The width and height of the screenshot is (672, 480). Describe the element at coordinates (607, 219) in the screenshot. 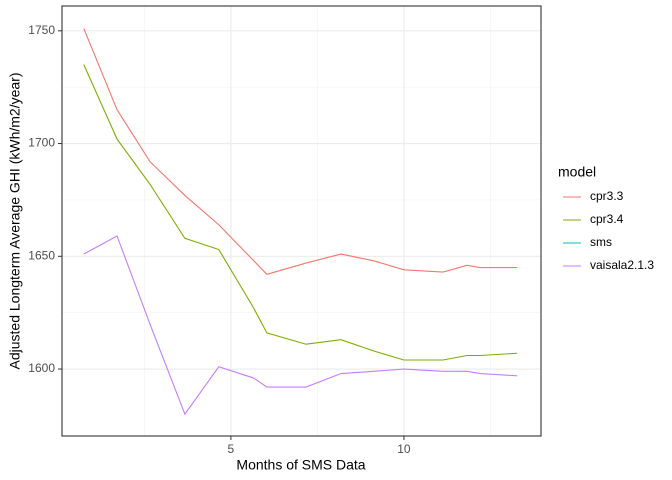

I see `legend-label: cpr3.4` at that location.